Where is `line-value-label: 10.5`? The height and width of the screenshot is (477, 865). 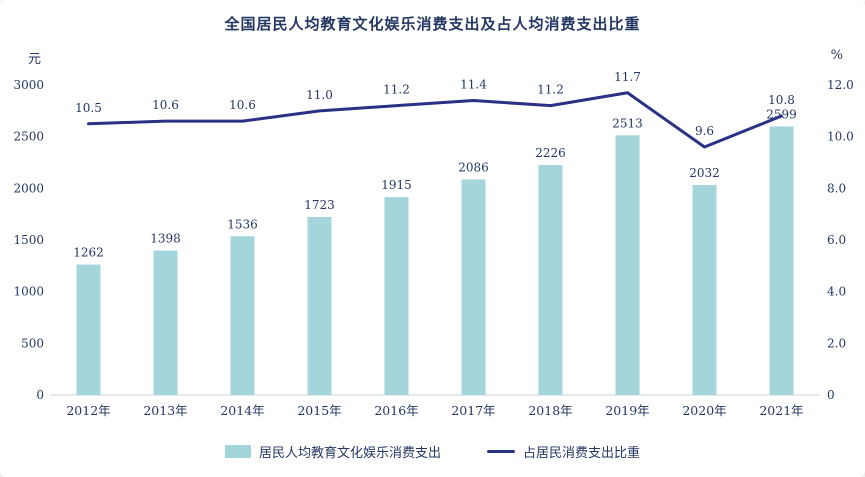 line-value-label: 10.5 is located at coordinates (88, 108).